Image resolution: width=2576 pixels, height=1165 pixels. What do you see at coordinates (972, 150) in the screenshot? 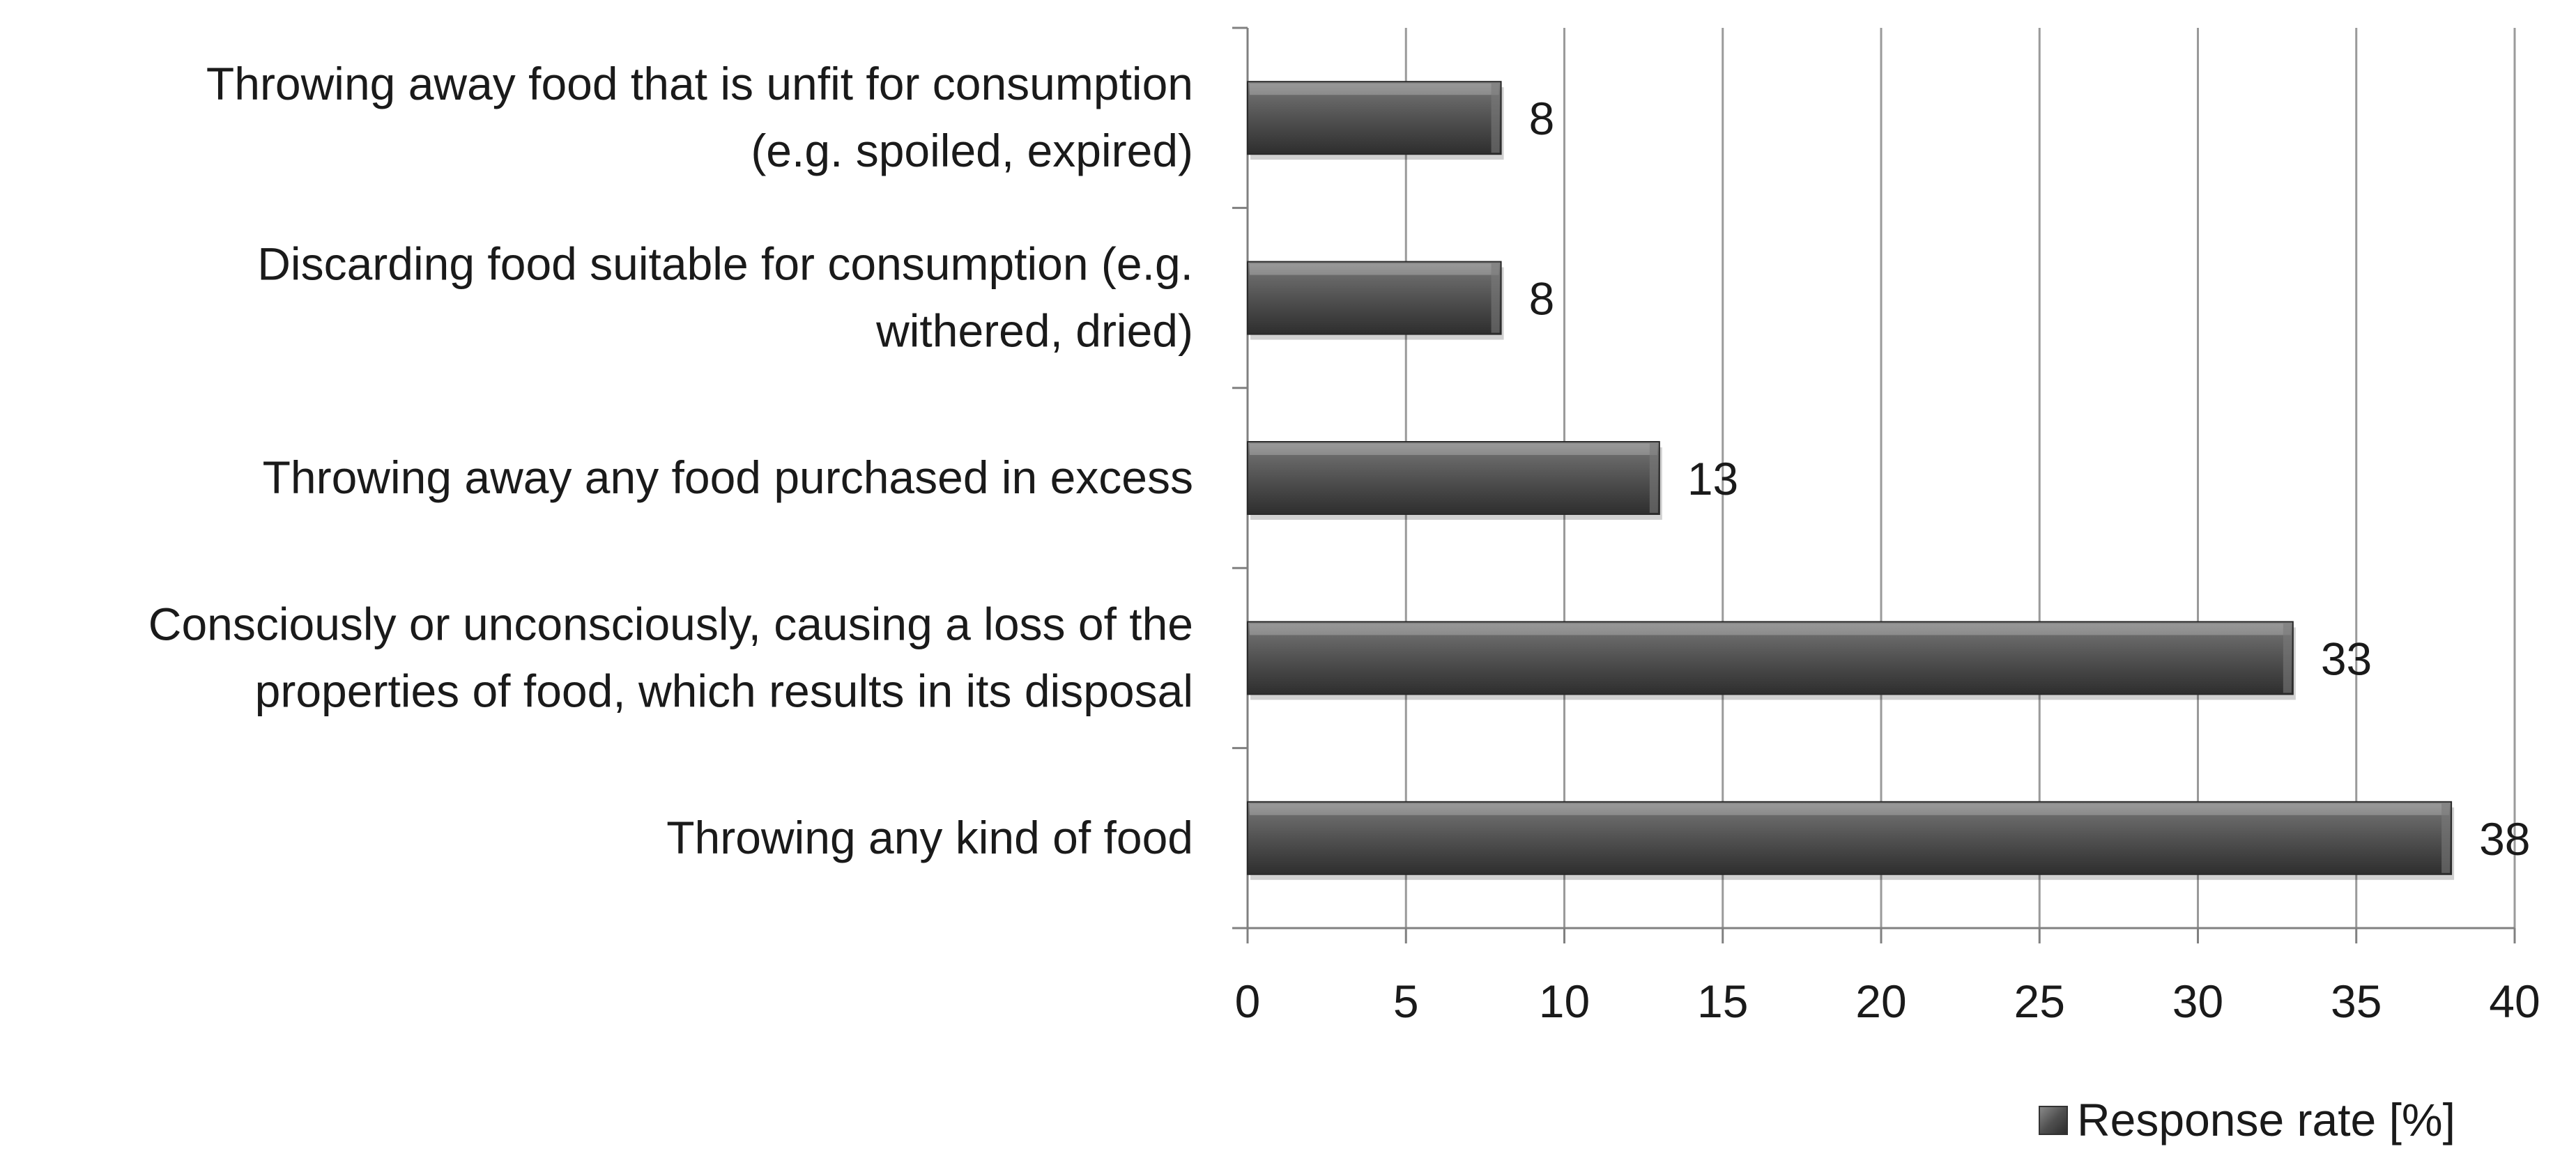
I see `category-label-line: (e.g. spoiled, expired)` at bounding box center [972, 150].